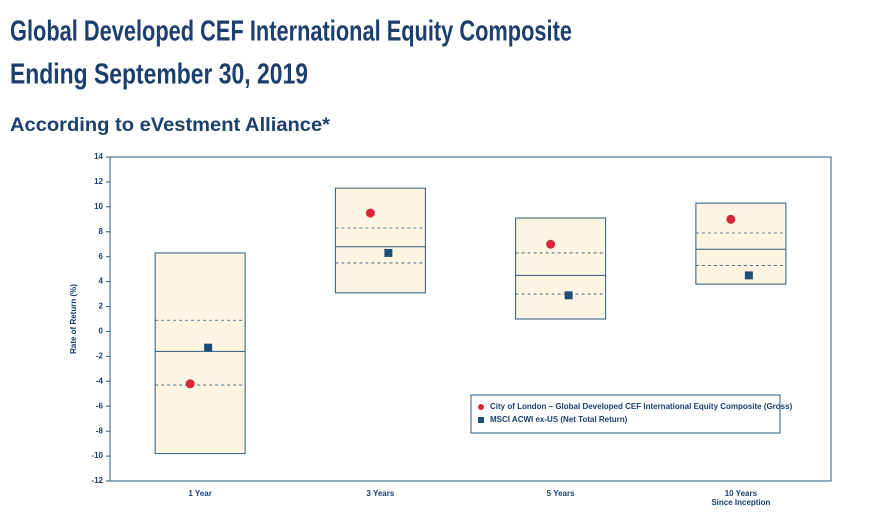 The height and width of the screenshot is (518, 870). What do you see at coordinates (100, 430) in the screenshot?
I see `y-tick-label: -8` at bounding box center [100, 430].